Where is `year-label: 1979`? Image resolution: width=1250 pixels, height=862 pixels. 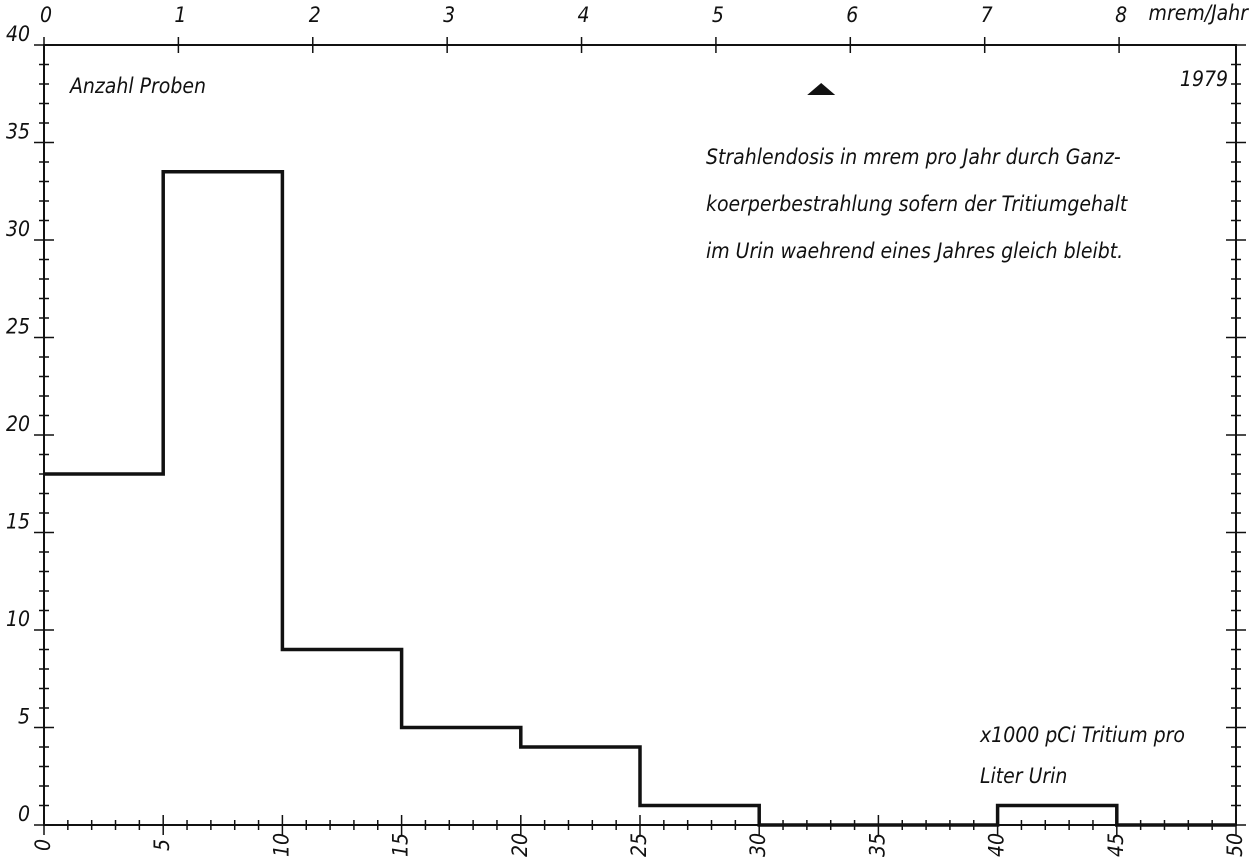
year-label: 1979 is located at coordinates (1204, 79).